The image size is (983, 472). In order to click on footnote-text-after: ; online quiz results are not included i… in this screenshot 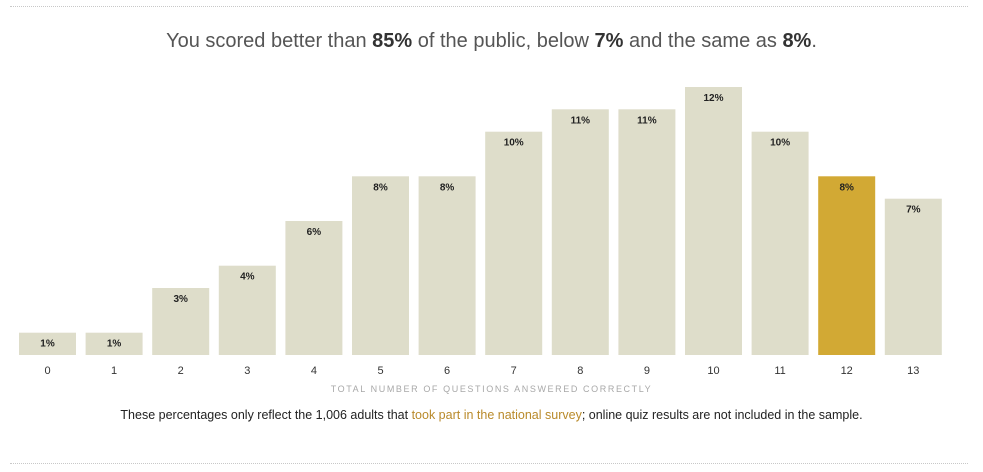, I will do `click(722, 415)`.